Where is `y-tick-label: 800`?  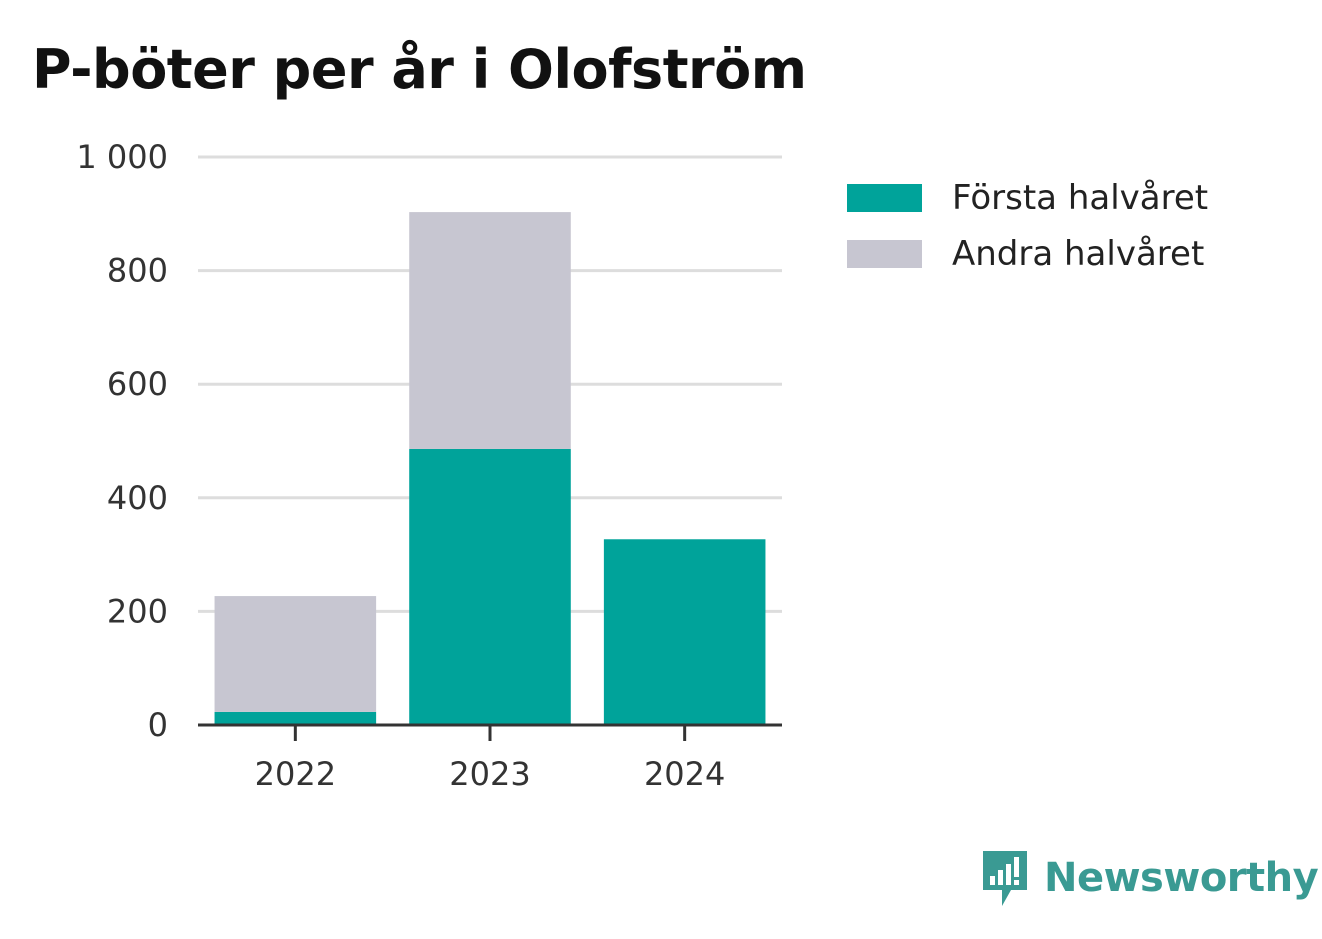 y-tick-label: 800 is located at coordinates (137, 271).